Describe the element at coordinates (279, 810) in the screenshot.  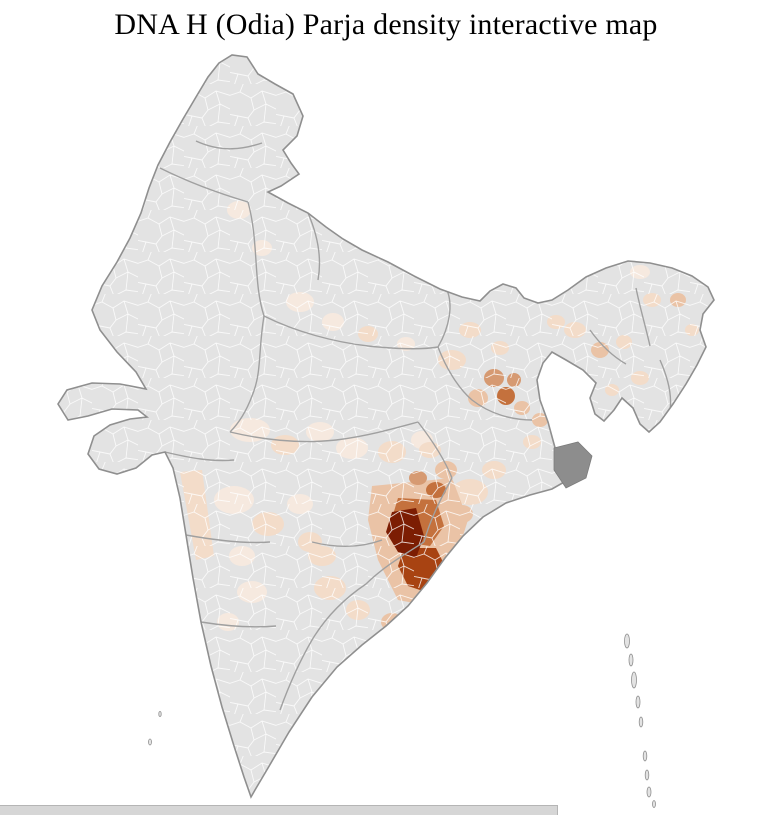
I see `horizontal-scrollbar` at that location.